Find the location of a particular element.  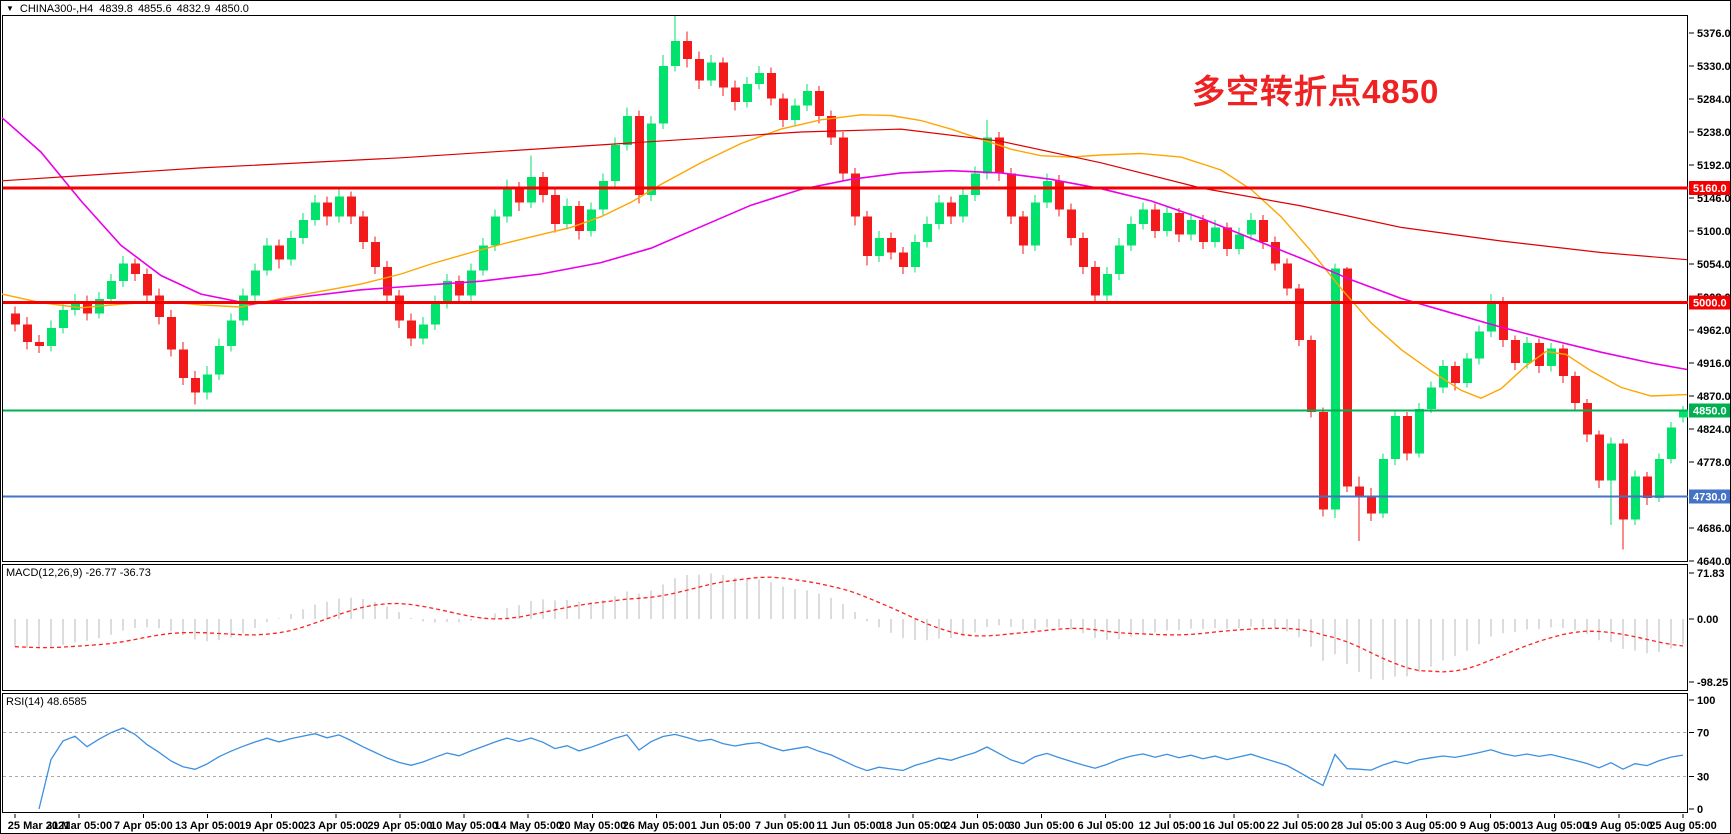

price-tick-label: 4778.0 is located at coordinates (1714, 463).